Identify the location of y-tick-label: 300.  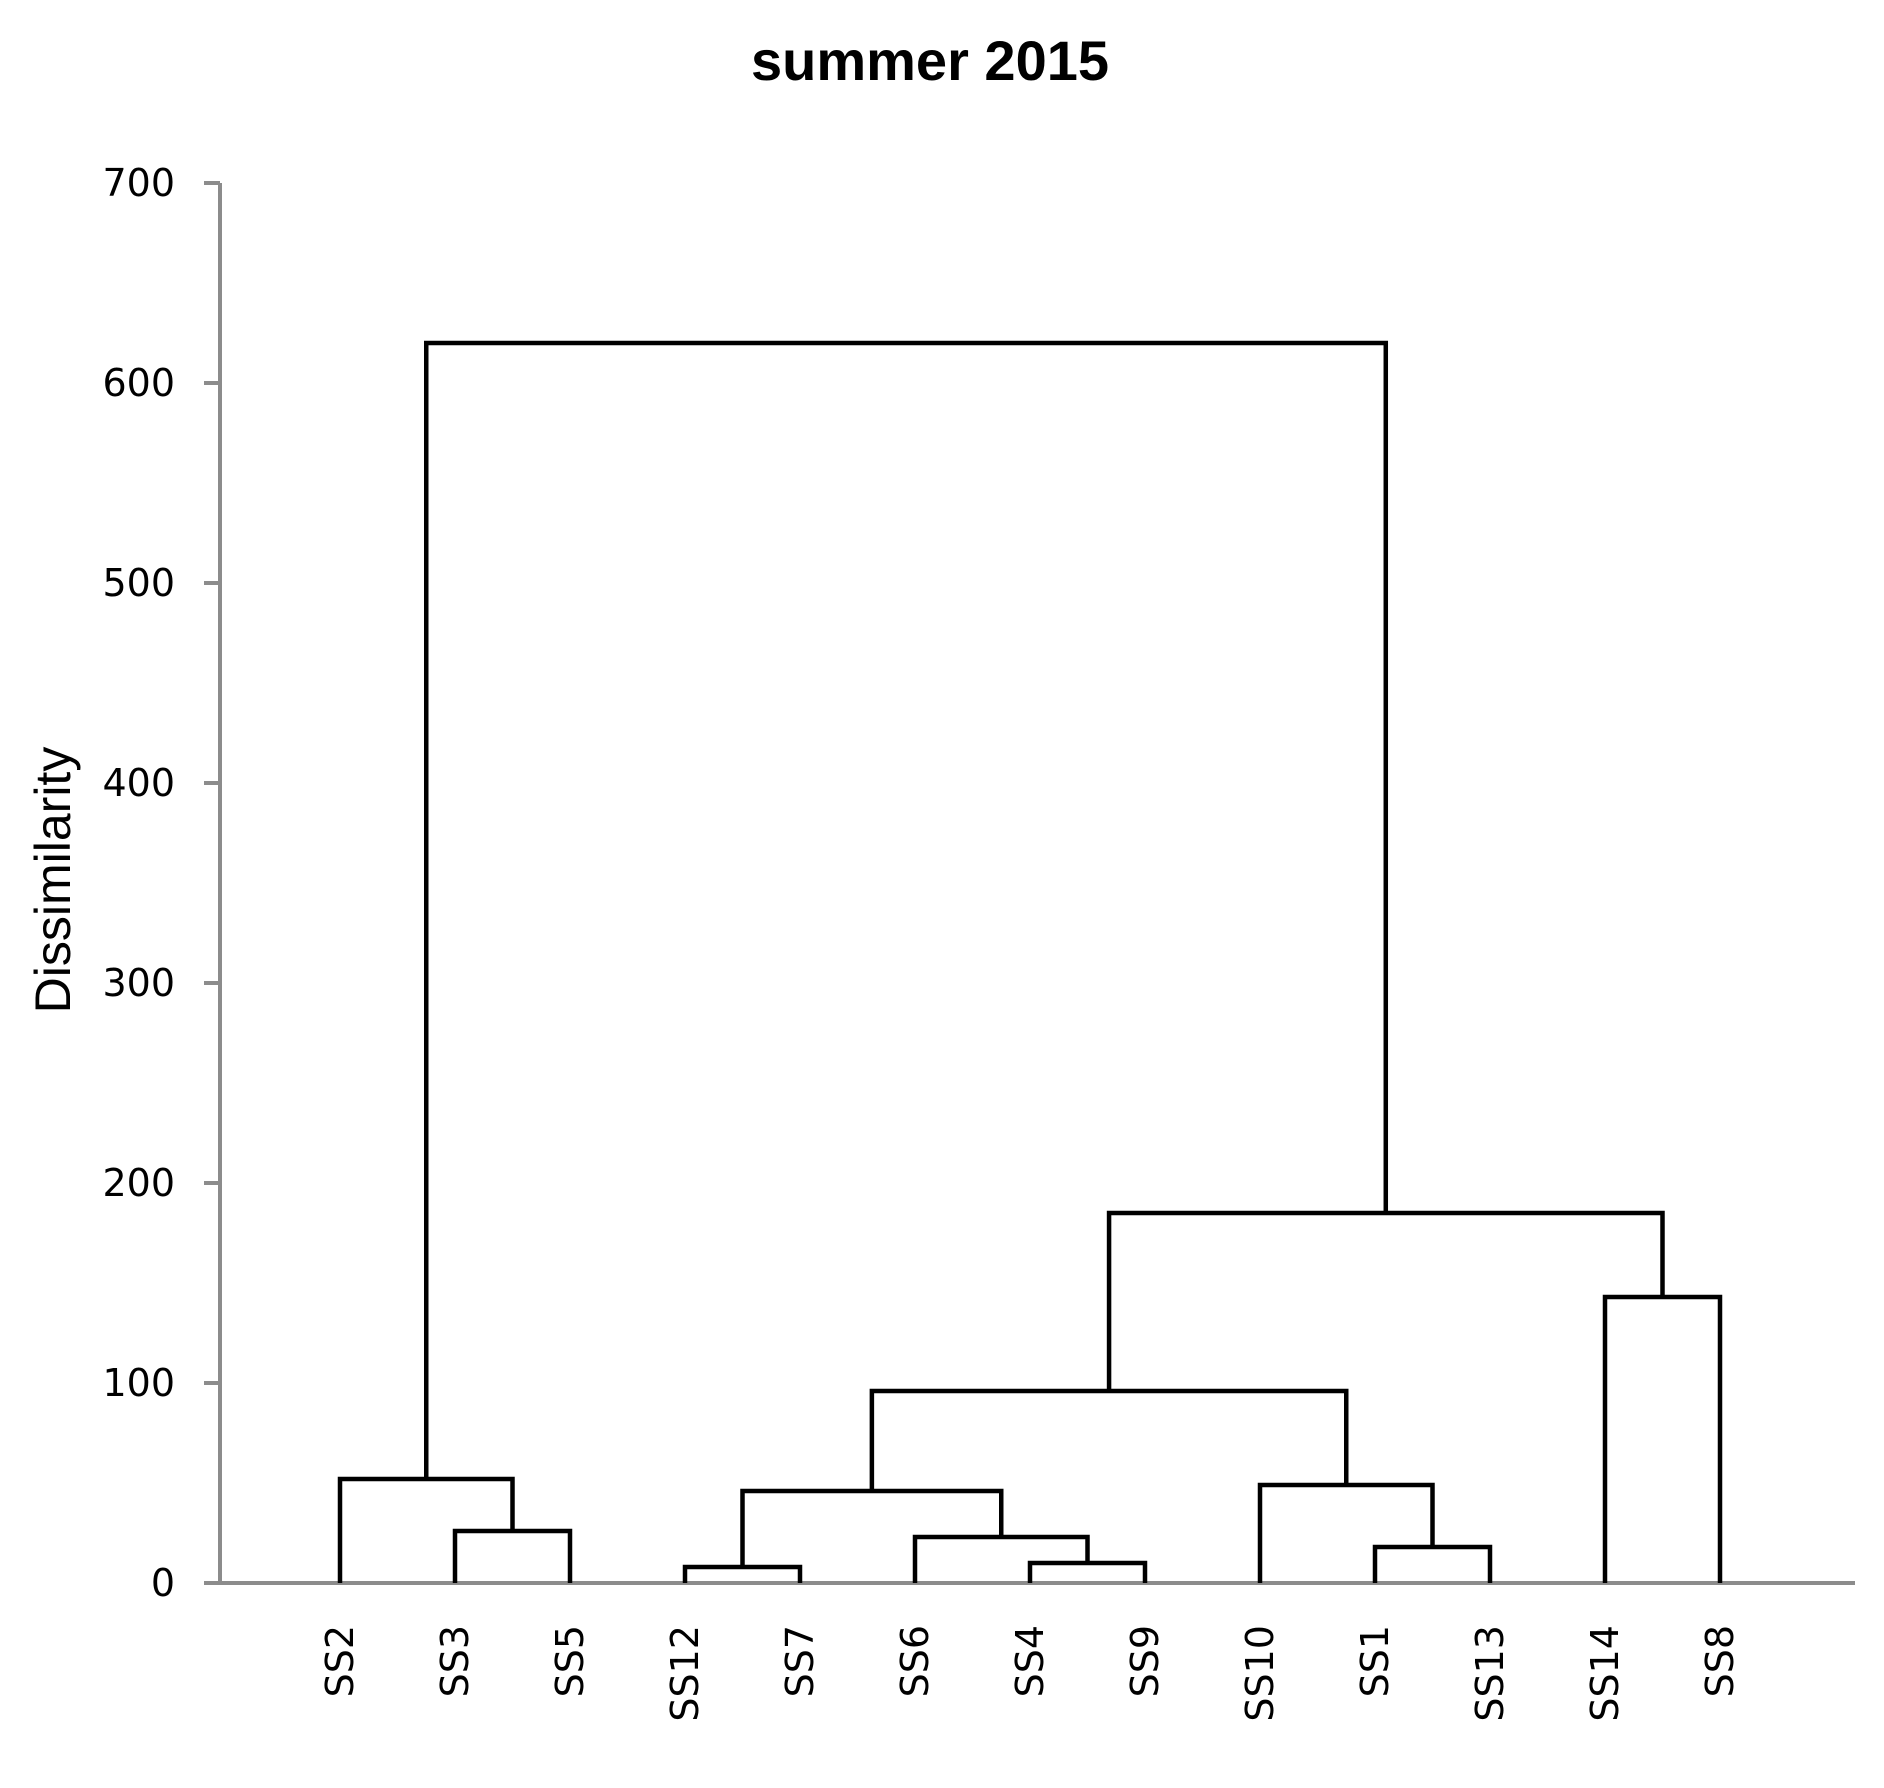
(138, 983).